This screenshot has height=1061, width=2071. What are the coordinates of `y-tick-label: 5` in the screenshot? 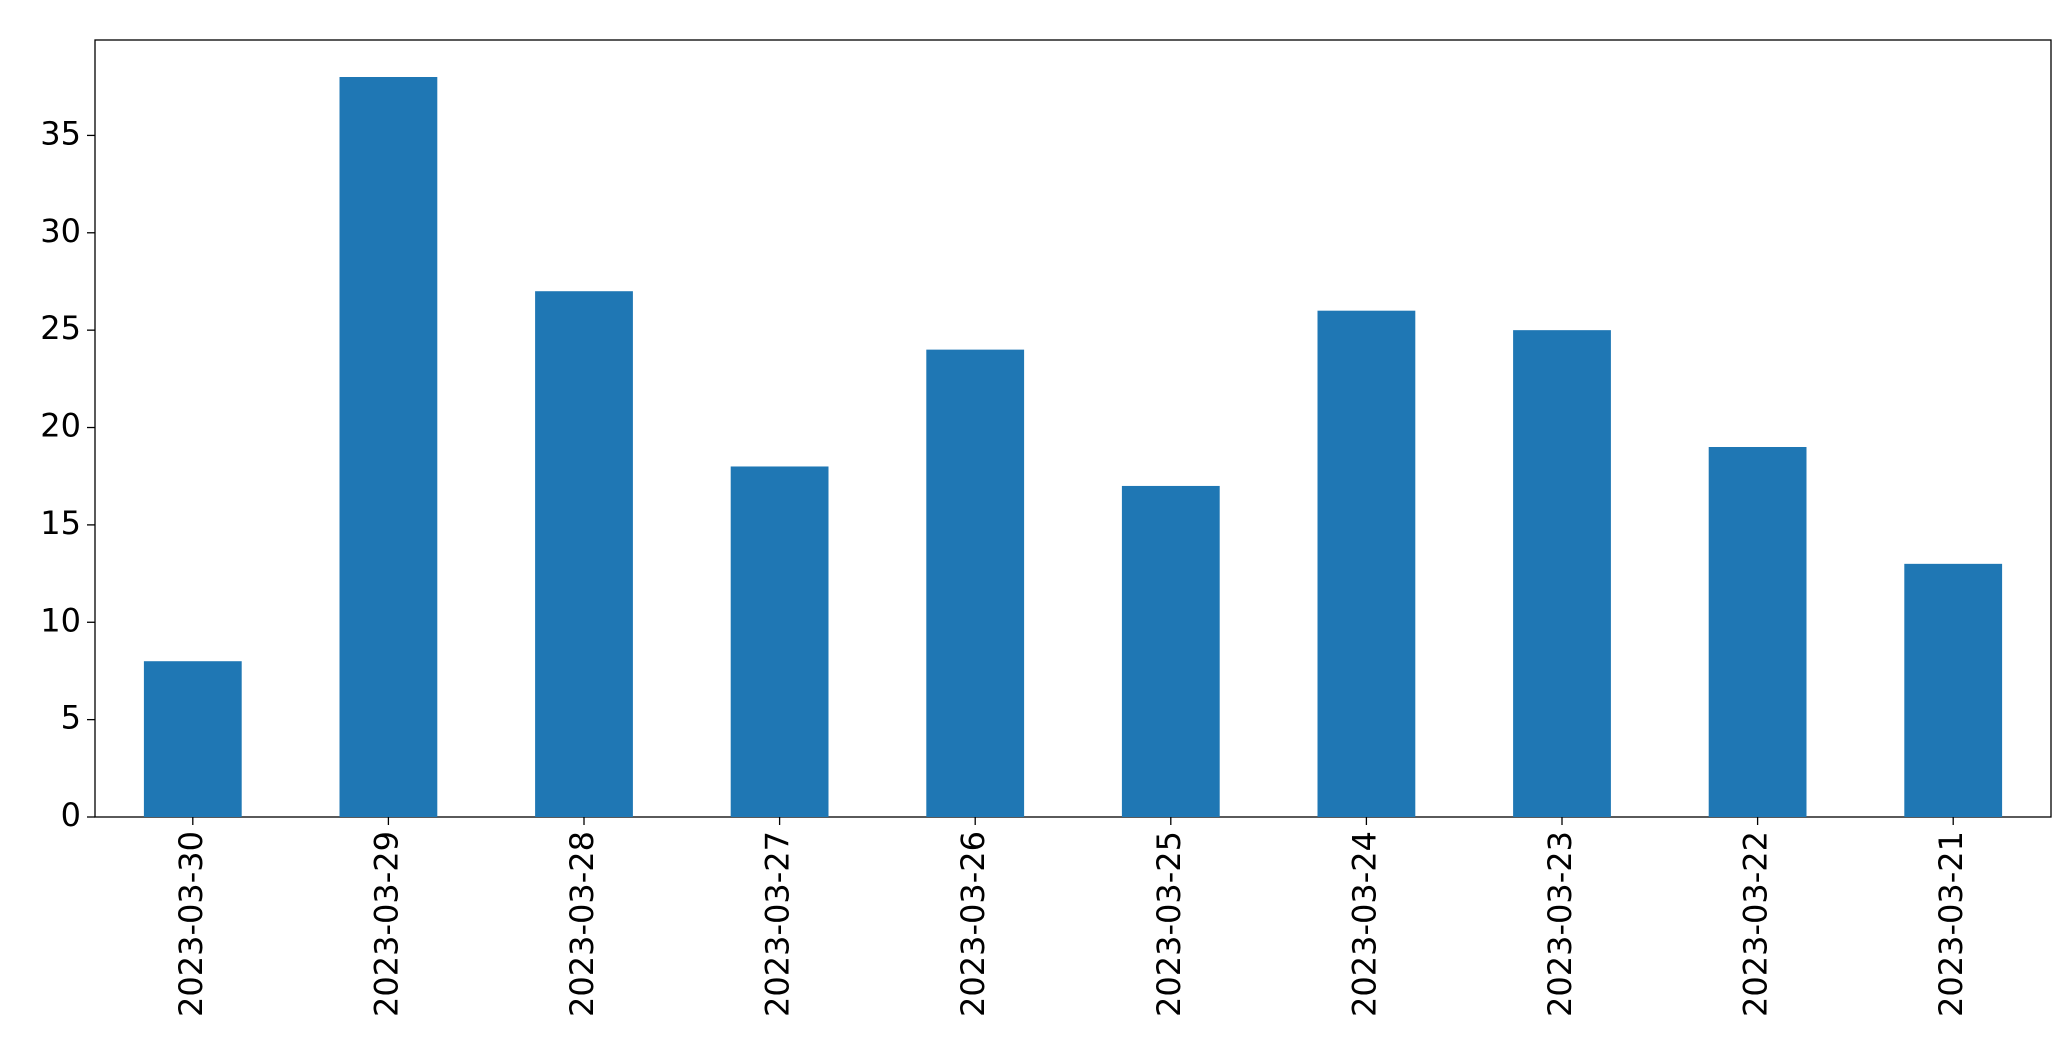 It's located at (71, 718).